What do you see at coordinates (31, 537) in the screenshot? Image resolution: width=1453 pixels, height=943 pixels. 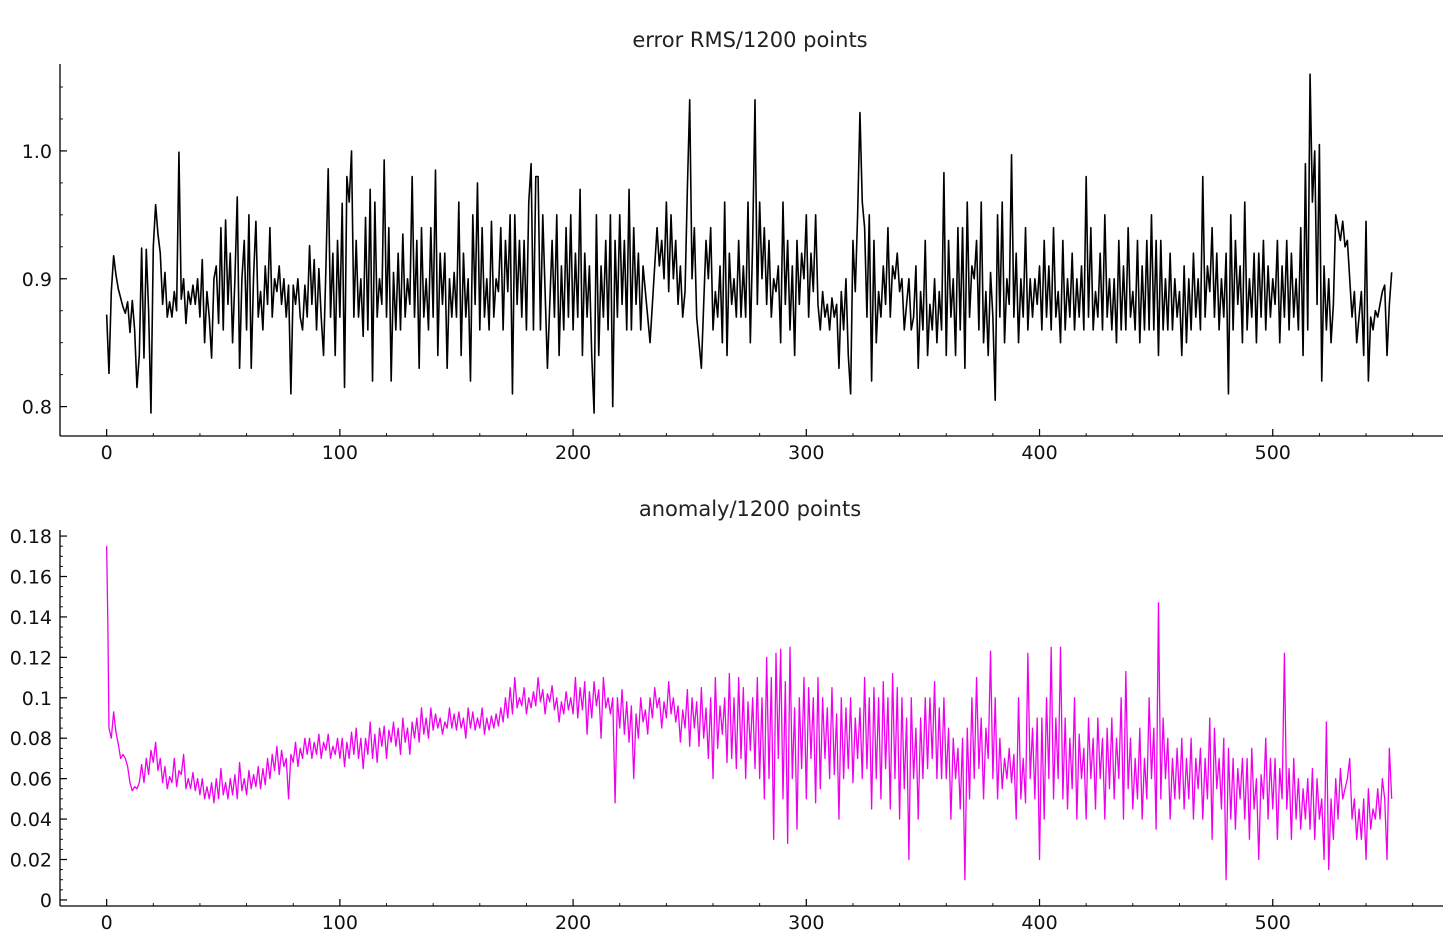 I see `y-tick-label: 0.18` at bounding box center [31, 537].